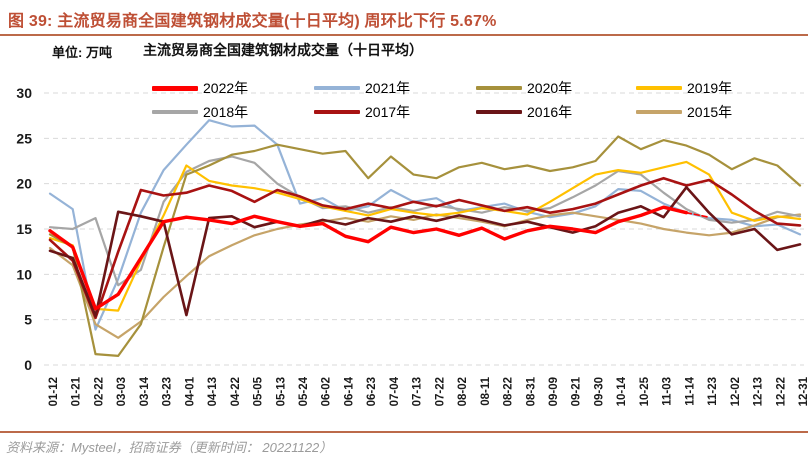 This screenshot has width=808, height=459. Describe the element at coordinates (599, 391) in the screenshot. I see `x-axis-tick-label: 09-30` at that location.